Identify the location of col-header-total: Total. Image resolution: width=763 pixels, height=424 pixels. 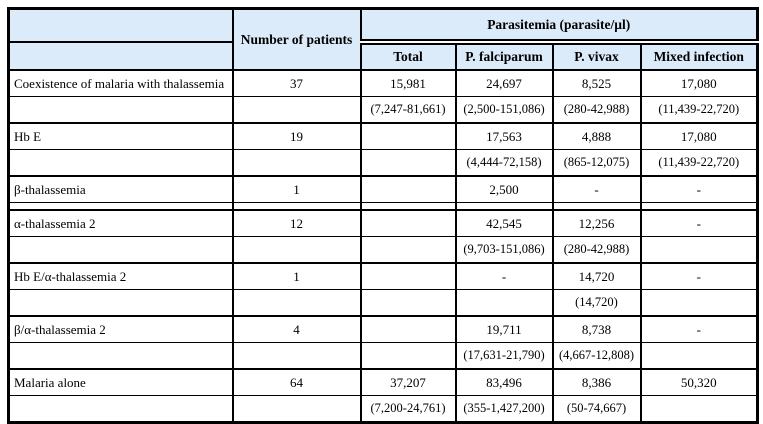
(408, 56).